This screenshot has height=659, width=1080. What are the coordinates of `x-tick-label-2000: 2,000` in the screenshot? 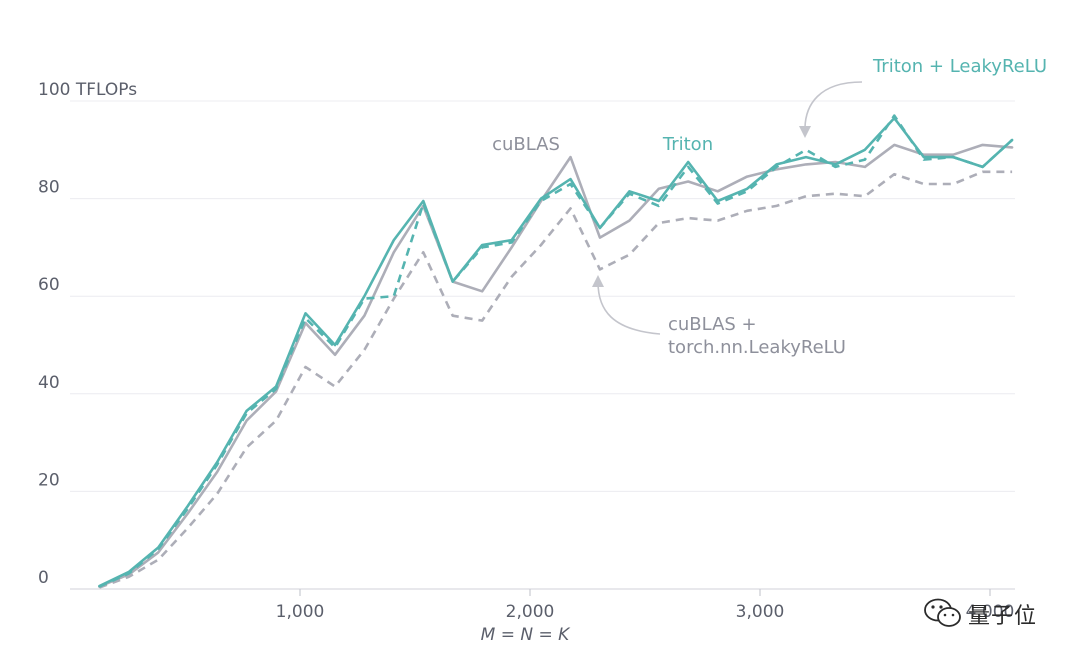 It's located at (530, 612).